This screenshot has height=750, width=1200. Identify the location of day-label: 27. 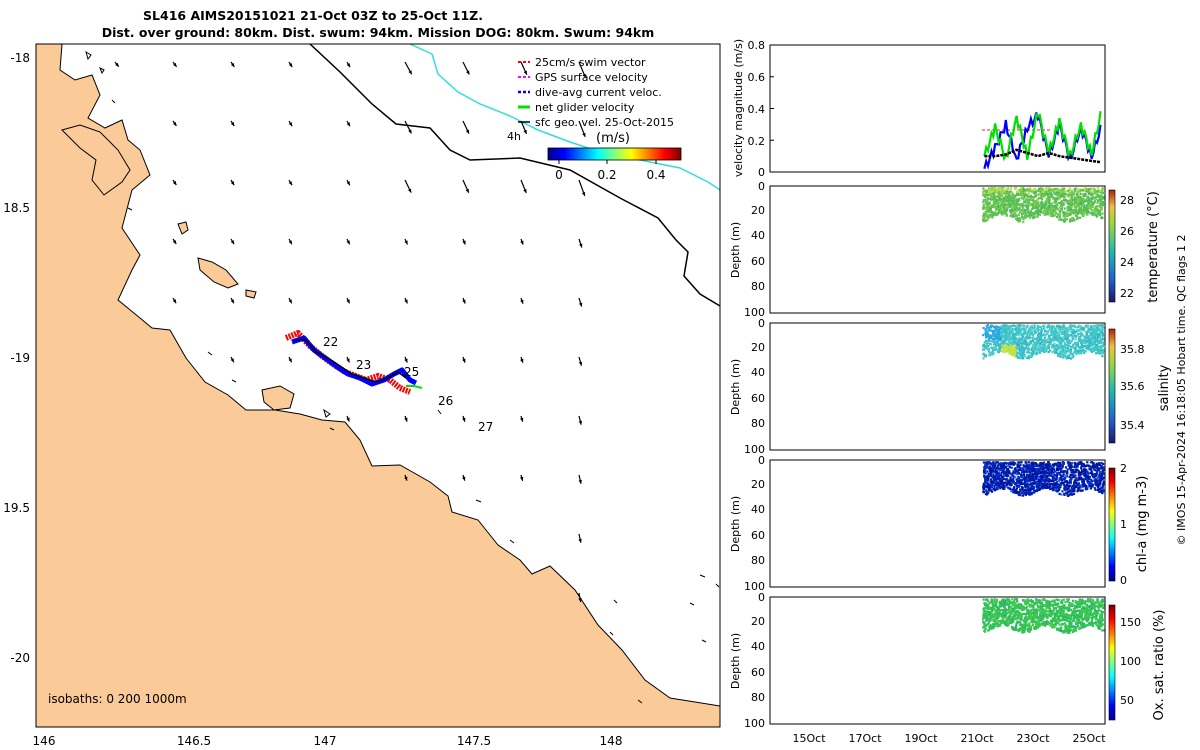
(485, 427).